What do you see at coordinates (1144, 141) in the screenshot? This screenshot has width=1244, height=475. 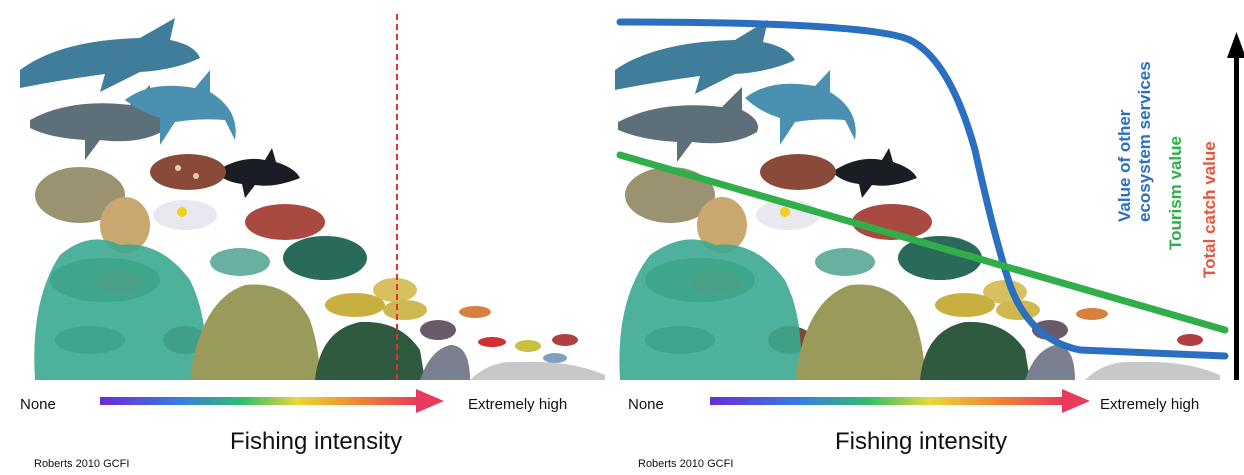 I see `curve-label-line: ecosystem services` at bounding box center [1144, 141].